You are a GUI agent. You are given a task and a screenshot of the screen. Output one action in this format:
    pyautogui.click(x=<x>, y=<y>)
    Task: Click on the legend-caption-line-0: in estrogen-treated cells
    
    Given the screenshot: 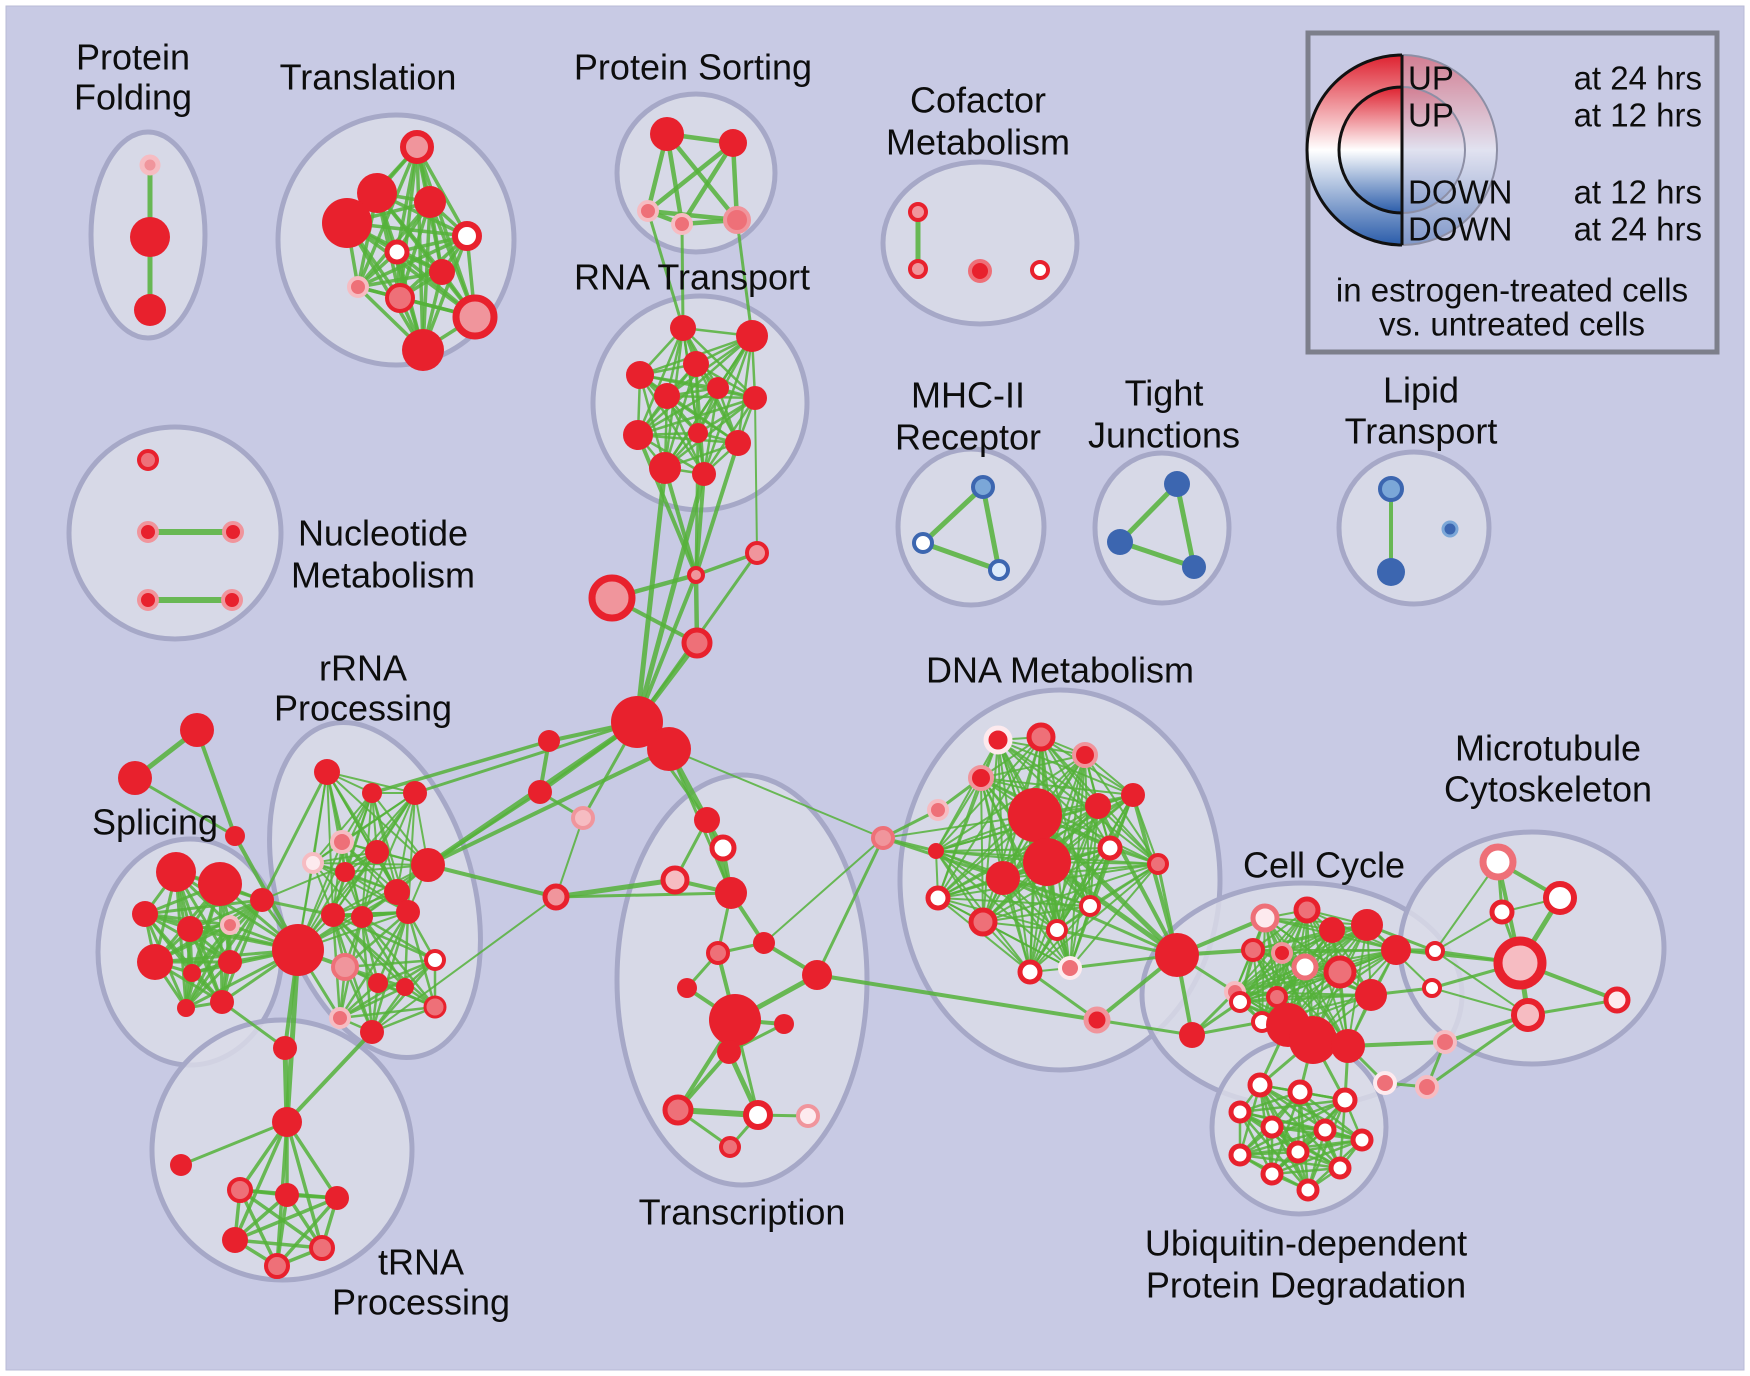 What is the action you would take?
    pyautogui.click(x=1512, y=290)
    